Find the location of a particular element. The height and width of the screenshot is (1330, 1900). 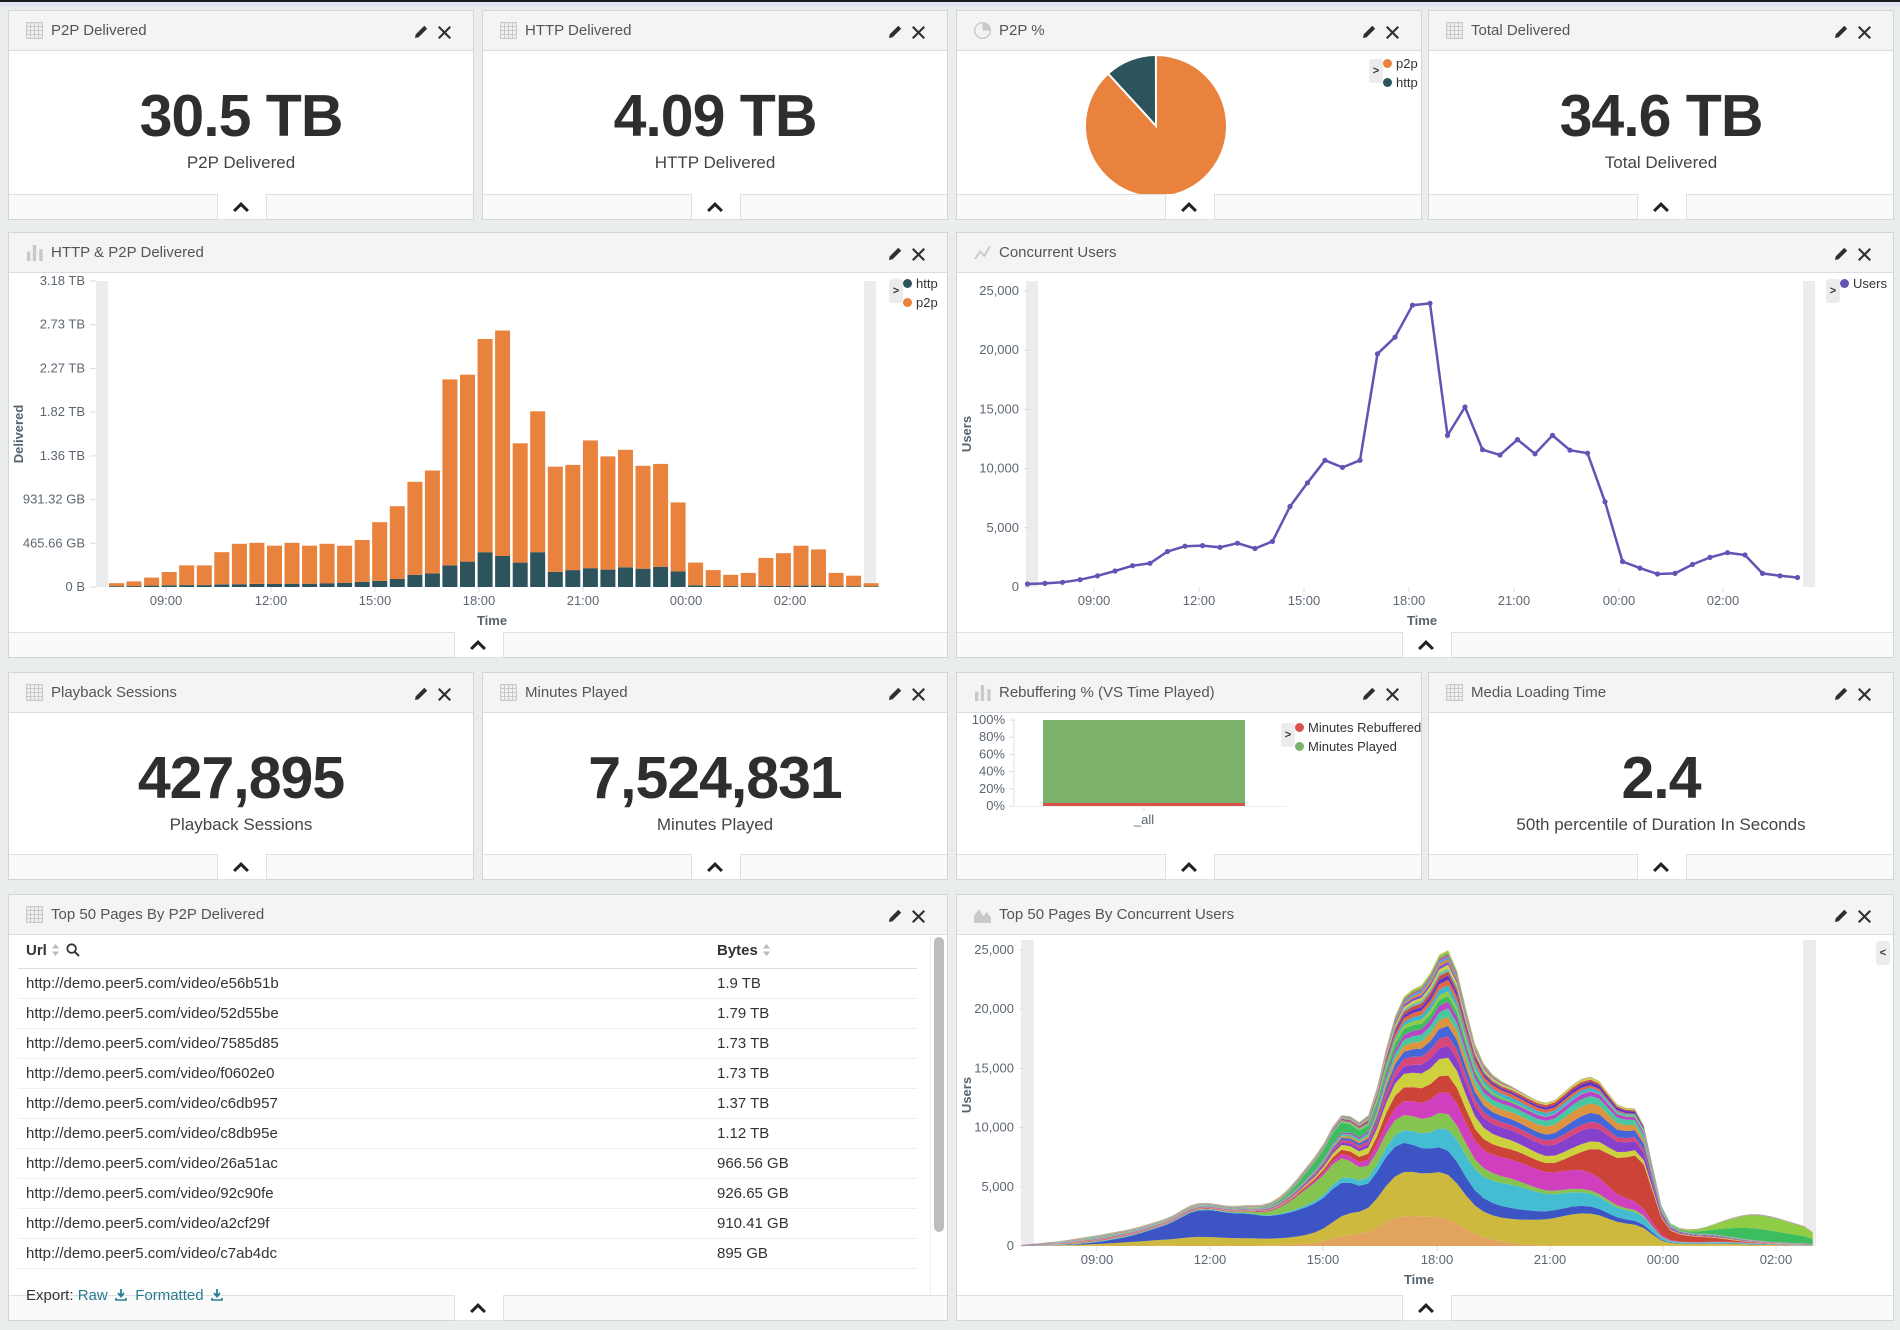

svg-text: 1.36 TB is located at coordinates (62, 455).